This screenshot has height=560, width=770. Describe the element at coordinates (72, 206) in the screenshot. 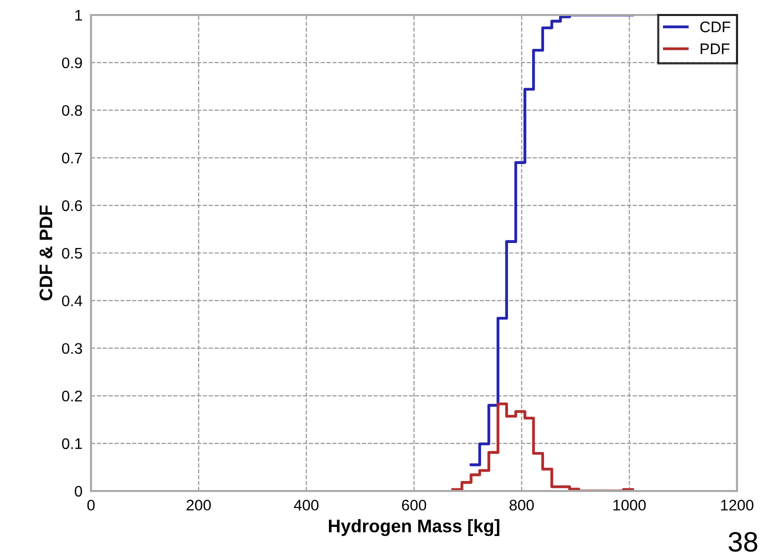

I see `y-tick-label: 0.6` at that location.